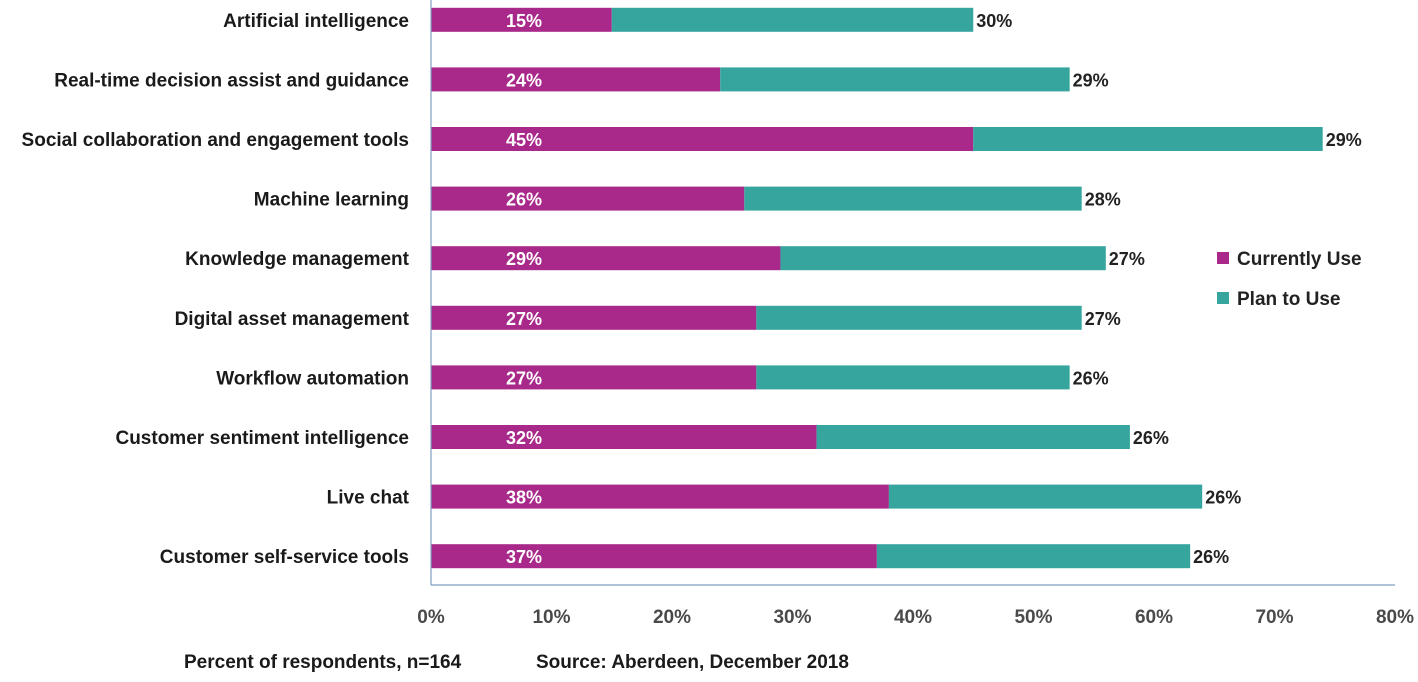 The width and height of the screenshot is (1418, 682). I want to click on x-tick-label: 70%, so click(1274, 617).